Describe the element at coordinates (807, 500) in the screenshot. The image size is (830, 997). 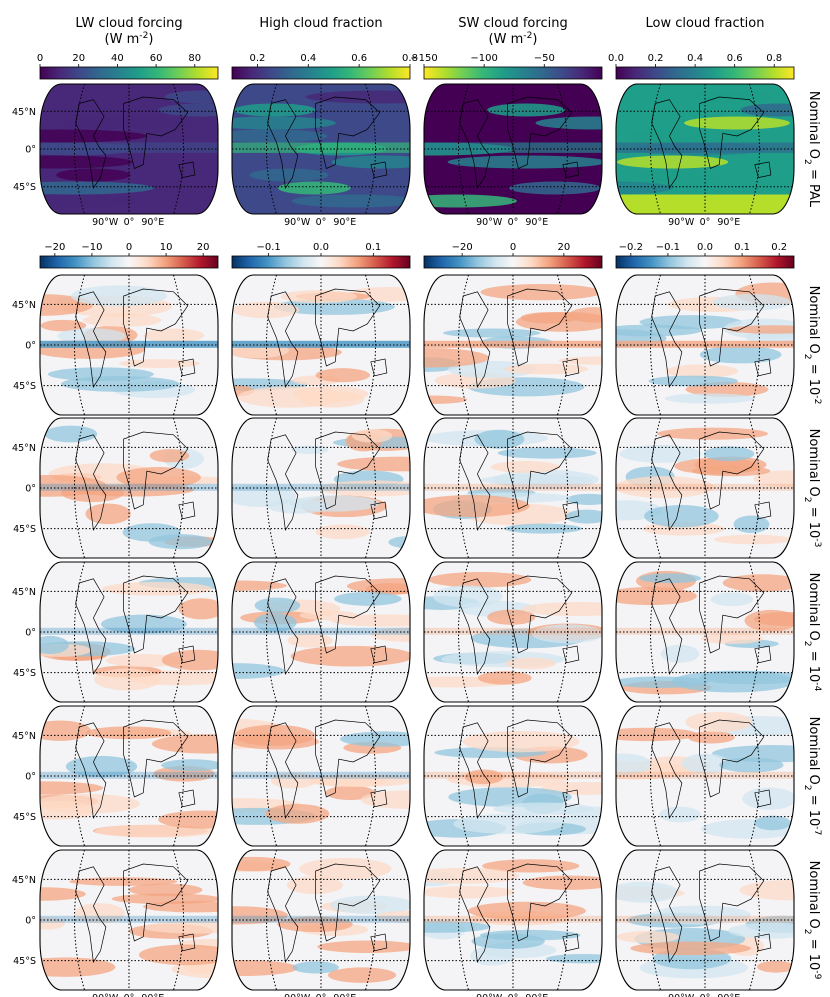
I see `subscript: 2` at that location.